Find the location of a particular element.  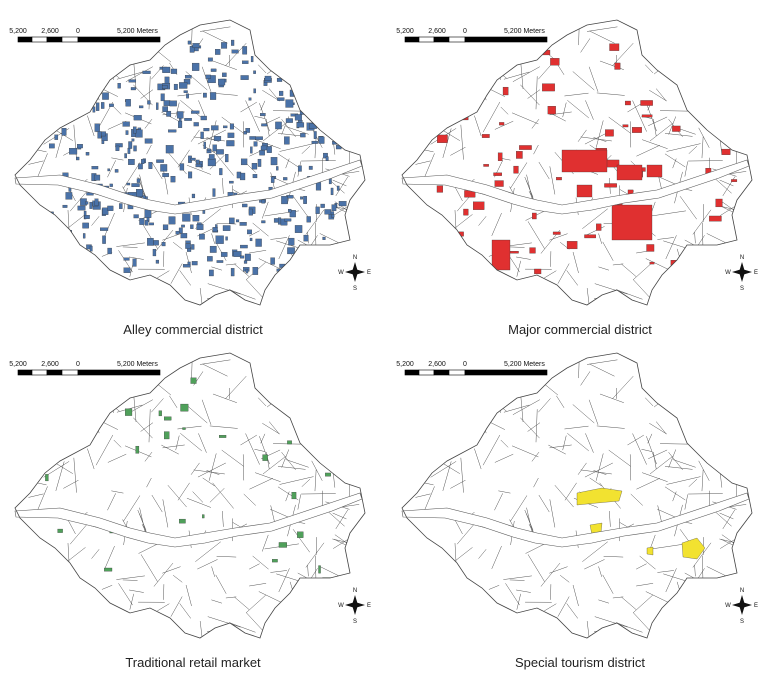

scale-label: 2,600 is located at coordinates (437, 31).